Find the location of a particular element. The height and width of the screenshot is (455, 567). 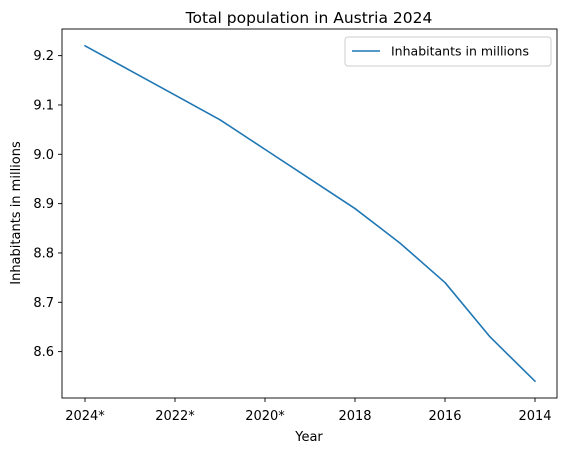

legend-box is located at coordinates (448, 51).